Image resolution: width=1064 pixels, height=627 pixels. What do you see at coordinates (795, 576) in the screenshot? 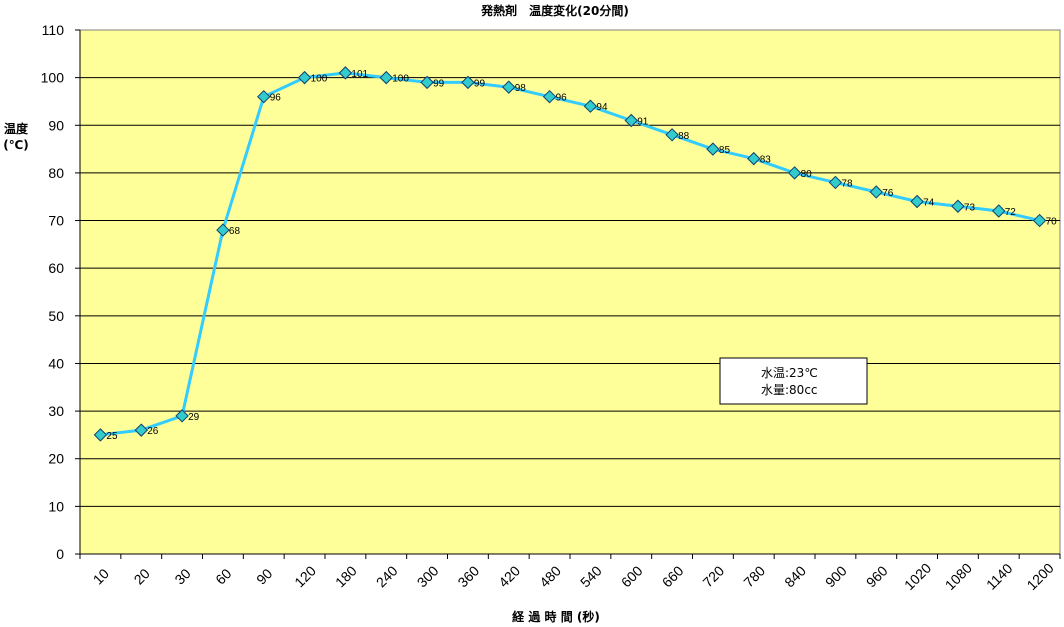
I see `x-tick-label: 840` at bounding box center [795, 576].